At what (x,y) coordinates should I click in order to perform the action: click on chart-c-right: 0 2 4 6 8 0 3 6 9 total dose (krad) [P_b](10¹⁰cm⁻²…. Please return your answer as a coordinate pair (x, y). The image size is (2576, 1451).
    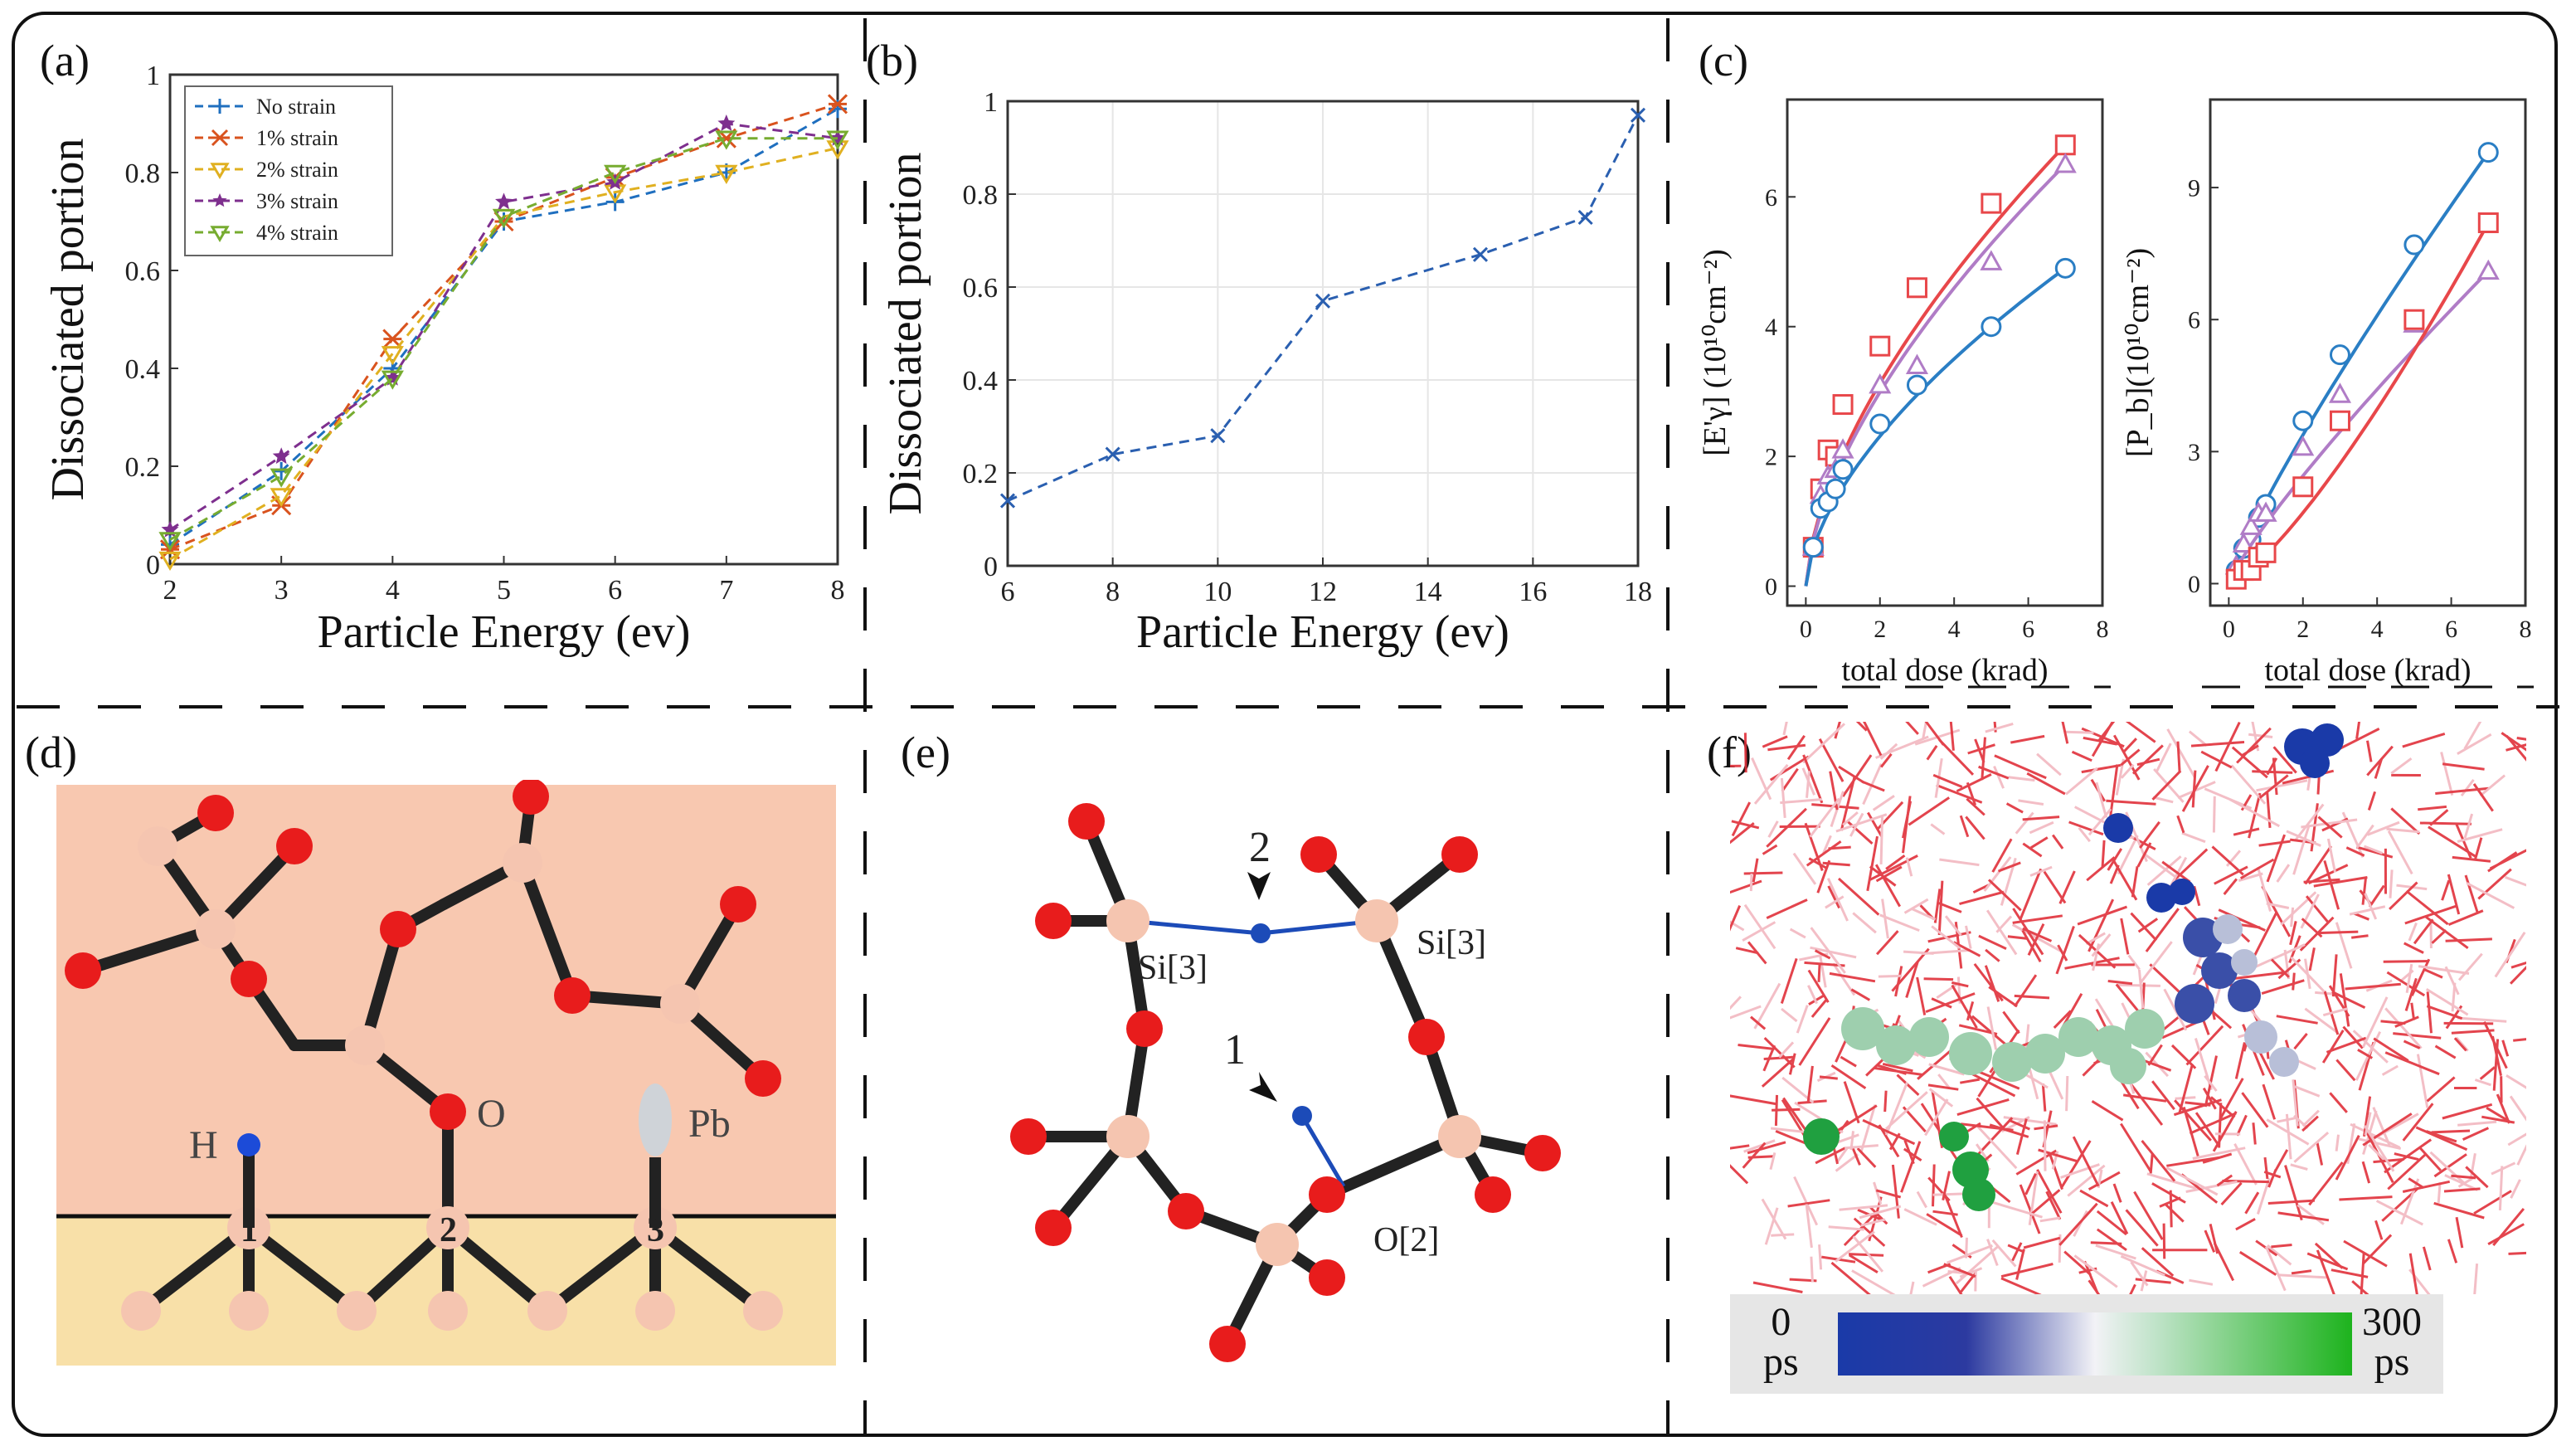
    Looking at the image, I should click on (2328, 393).